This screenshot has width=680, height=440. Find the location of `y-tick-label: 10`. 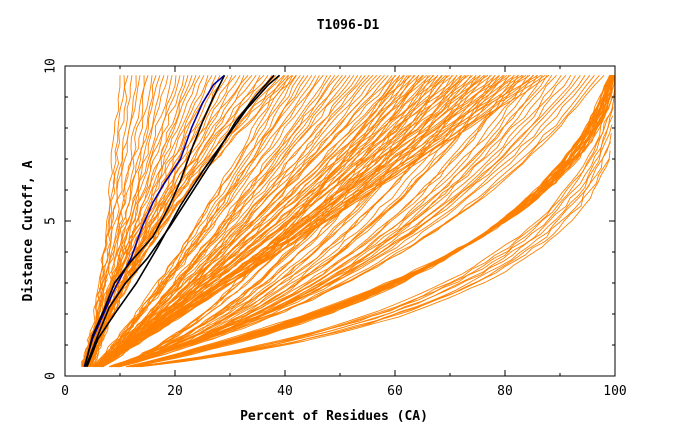

y-tick-label: 10 is located at coordinates (51, 66).